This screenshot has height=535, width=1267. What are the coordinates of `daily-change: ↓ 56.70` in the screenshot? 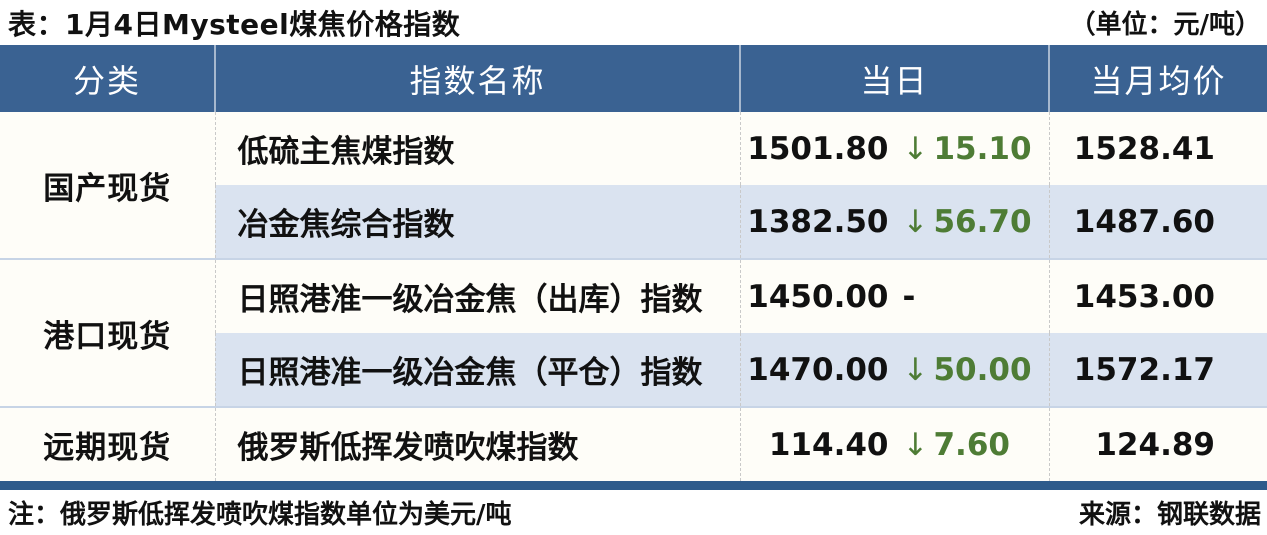 It's located at (967, 222).